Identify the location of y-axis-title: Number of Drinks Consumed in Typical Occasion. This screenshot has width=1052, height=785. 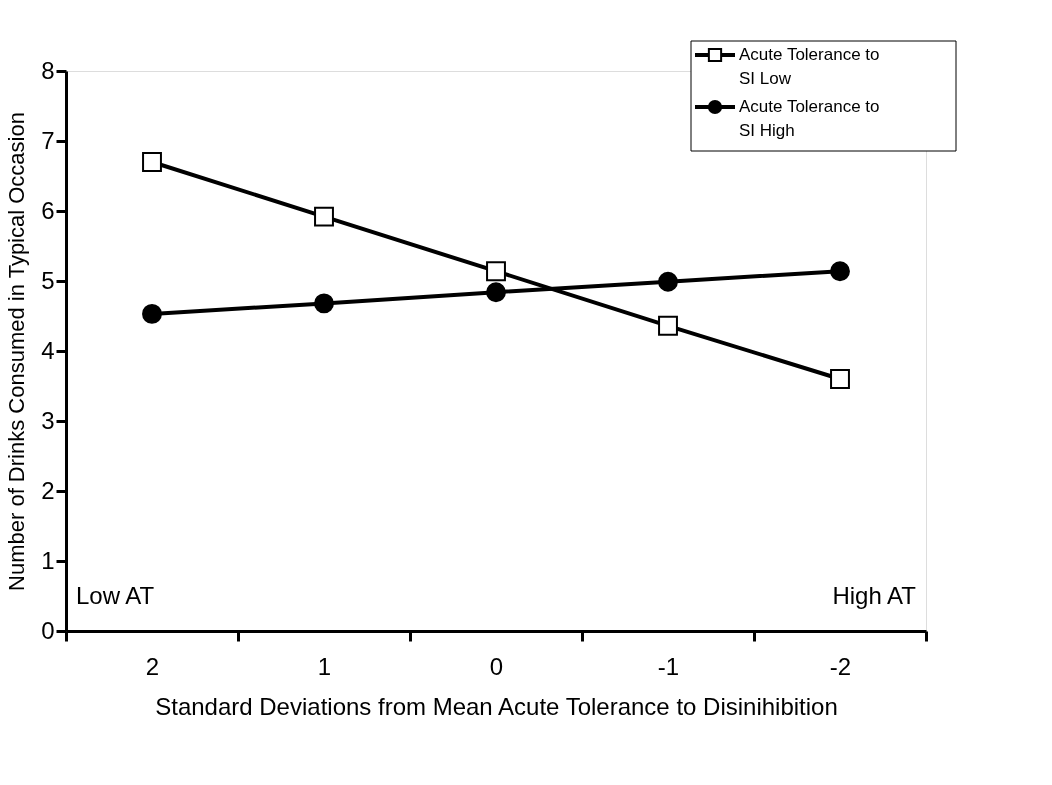
(17, 351).